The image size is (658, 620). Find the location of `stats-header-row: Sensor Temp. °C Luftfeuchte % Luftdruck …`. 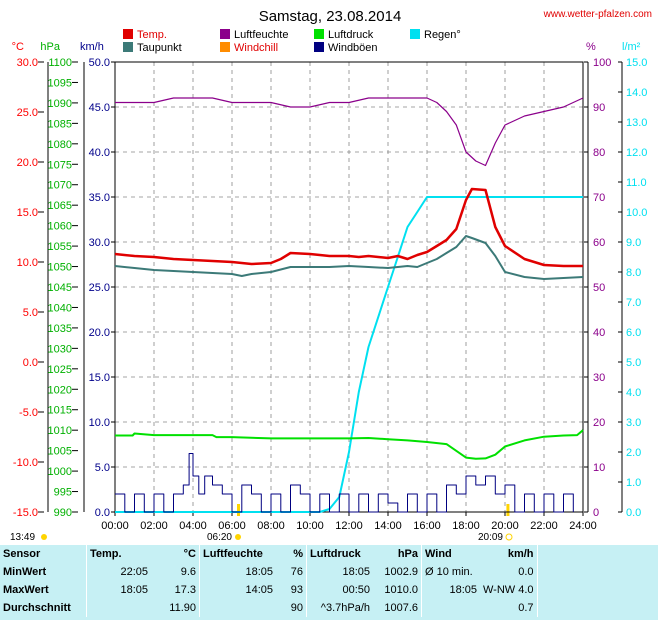

stats-header-row: Sensor Temp. °C Luftfeuchte % Luftdruck … is located at coordinates (312, 554).